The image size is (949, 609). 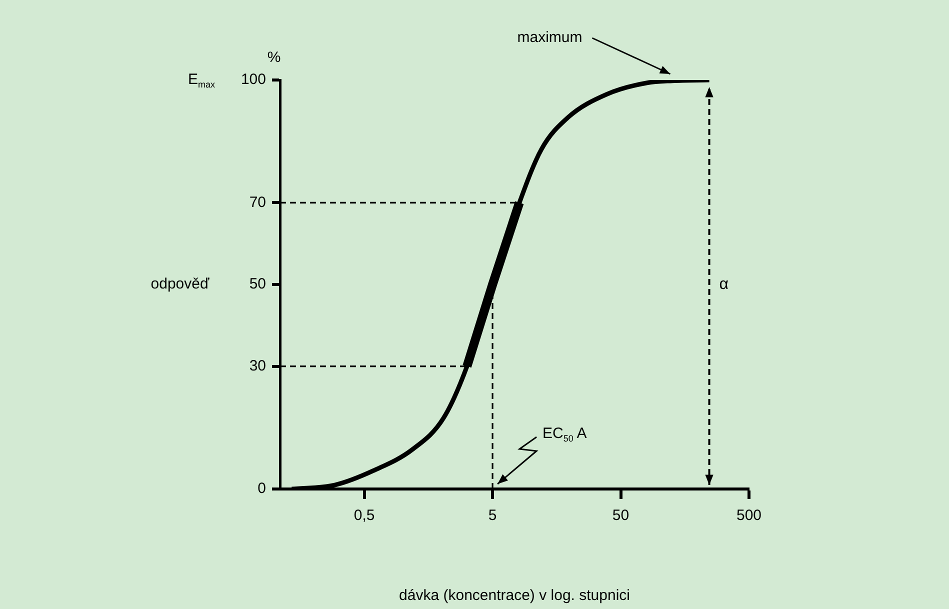 What do you see at coordinates (621, 515) in the screenshot?
I see `x-tick-label: 50` at bounding box center [621, 515].